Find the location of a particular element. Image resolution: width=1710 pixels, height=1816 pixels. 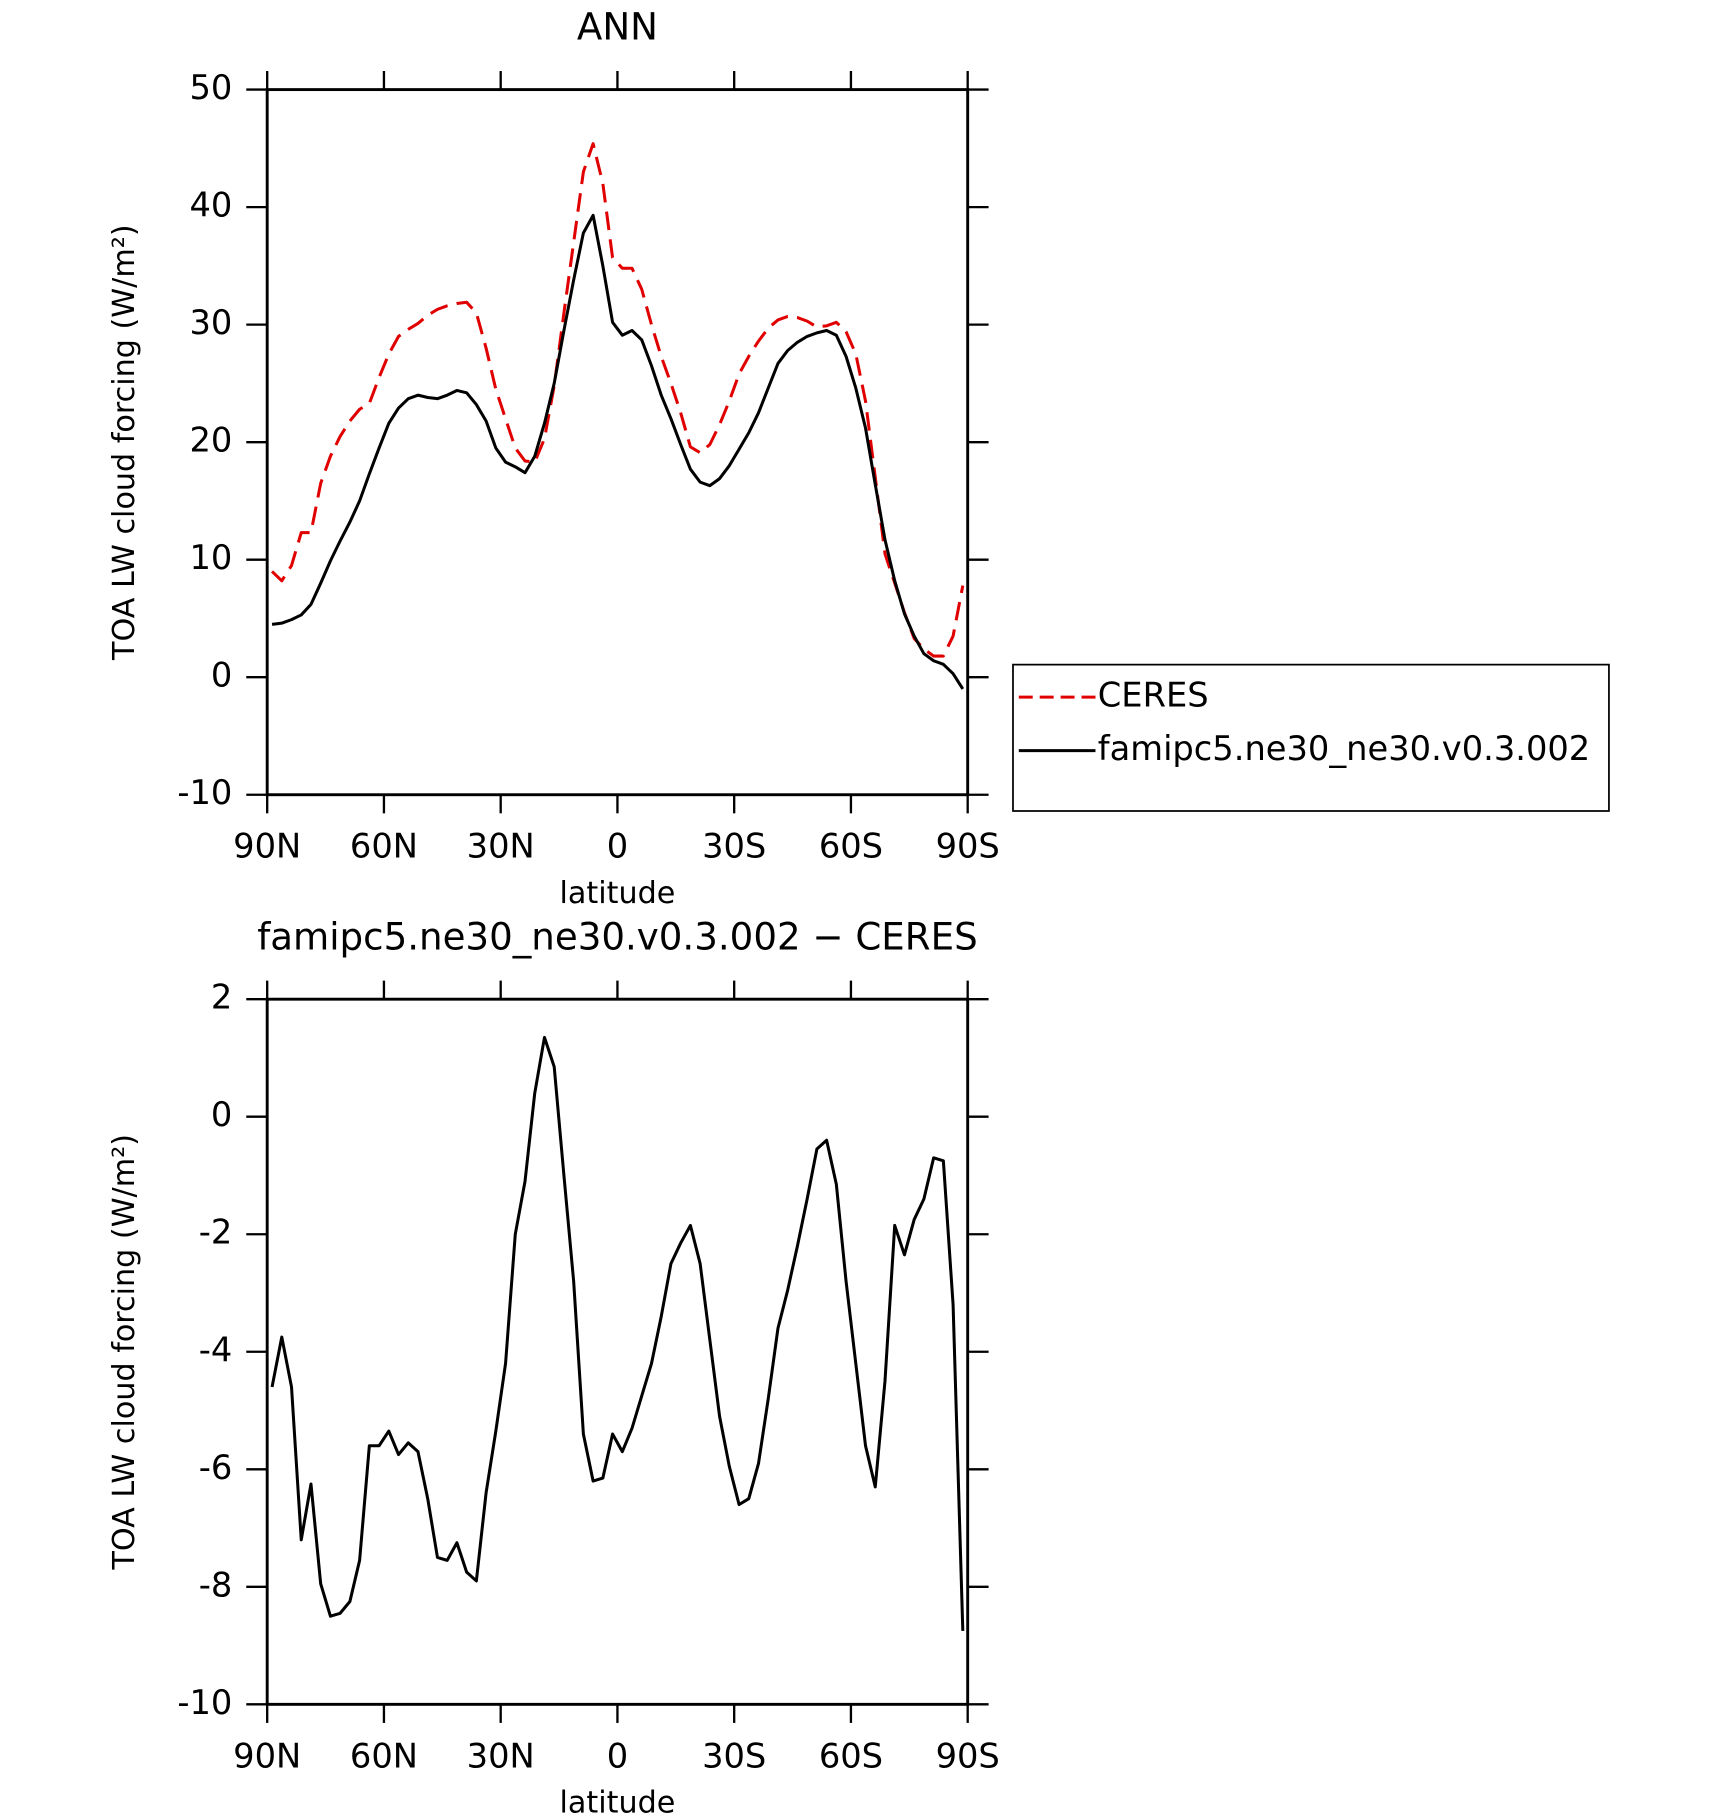

legend-label: CERES is located at coordinates (1153, 695).